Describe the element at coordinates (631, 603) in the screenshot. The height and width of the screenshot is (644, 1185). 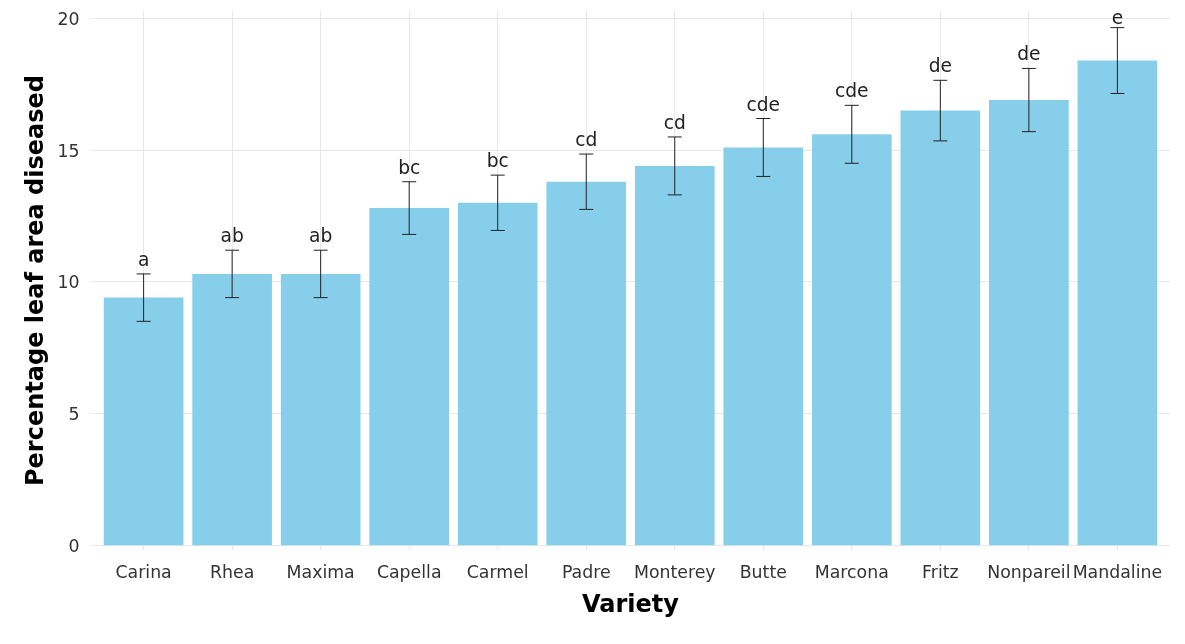
I see `x-axis-title: Variety` at that location.